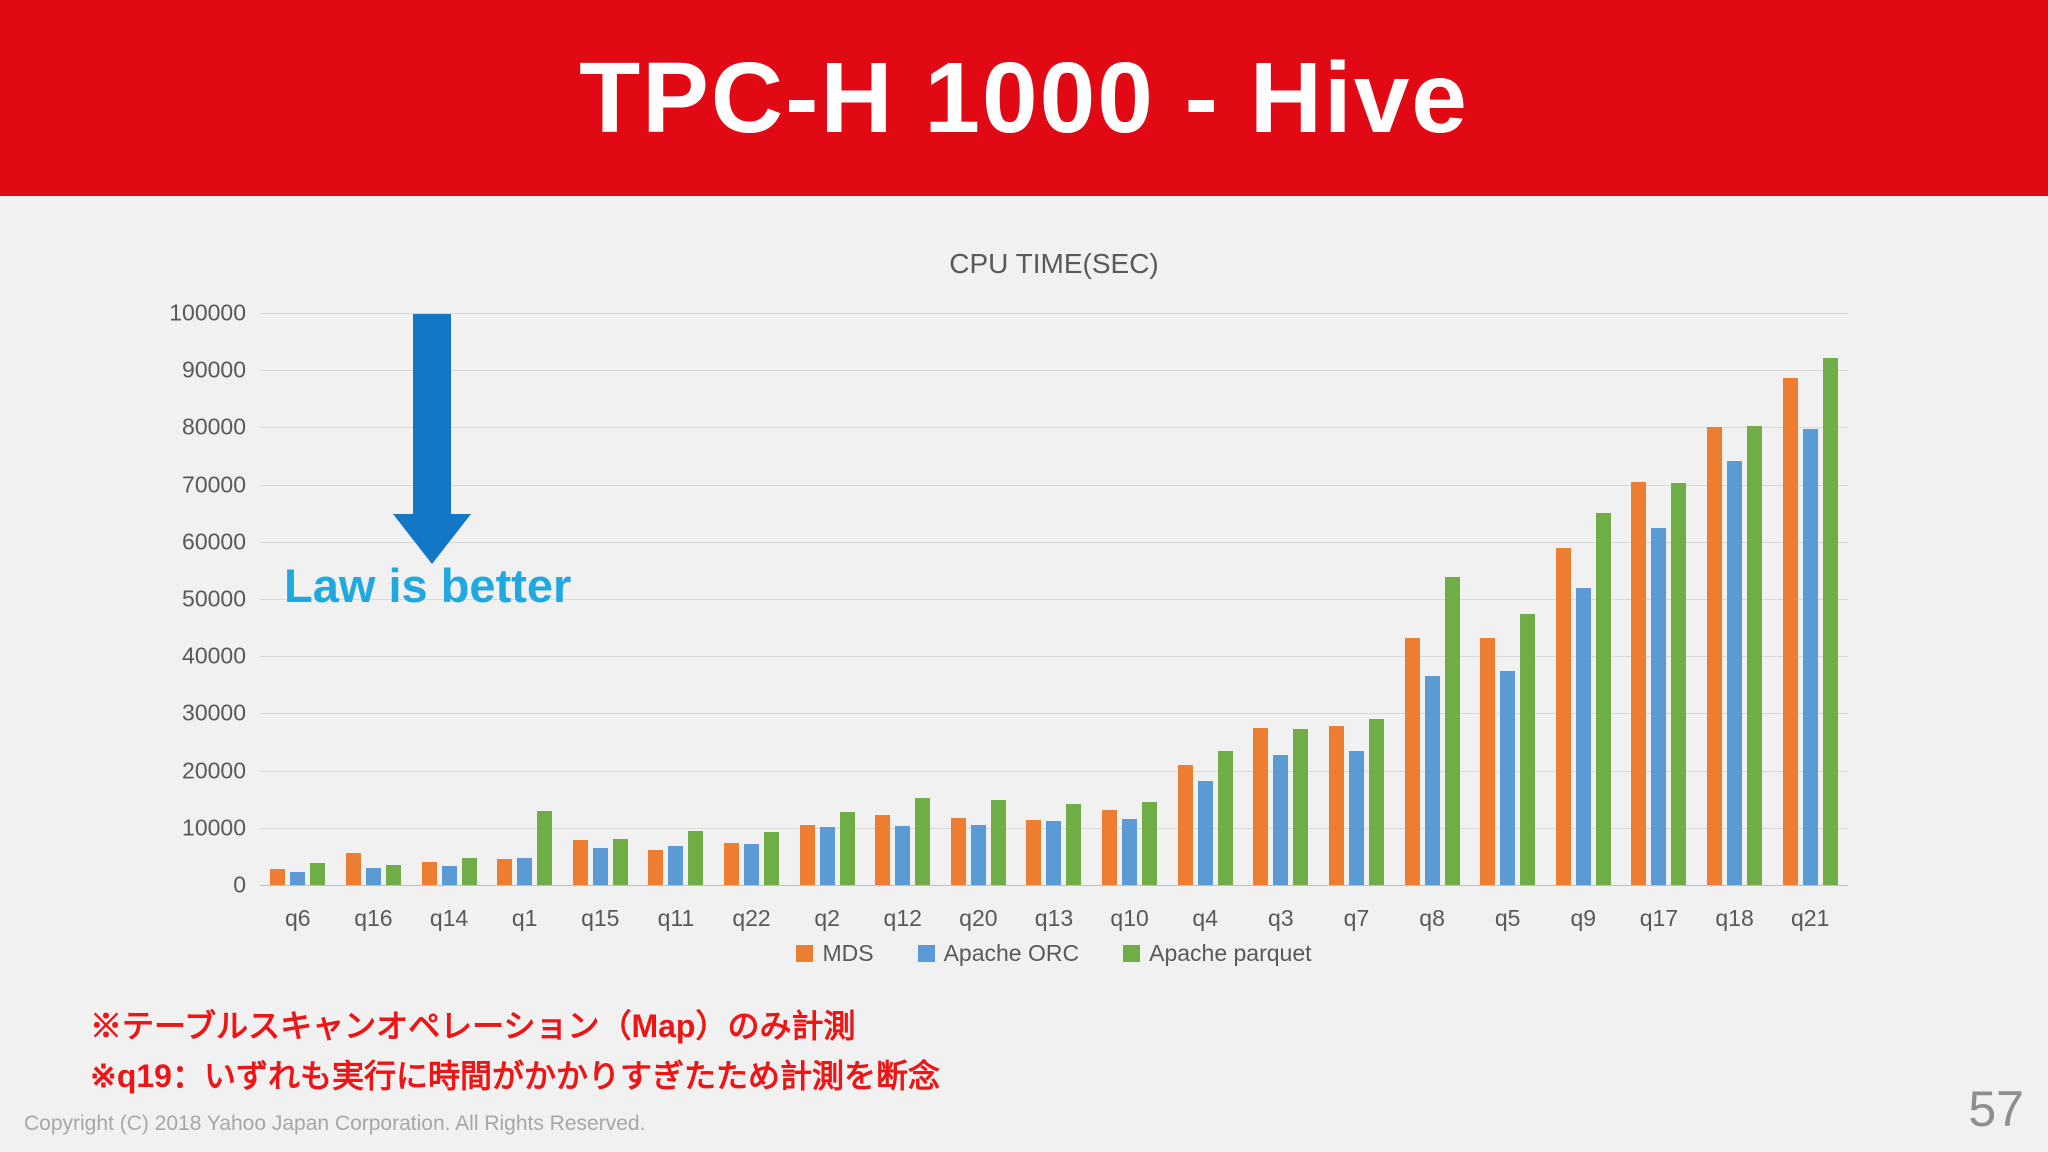 The image size is (2048, 1152). Describe the element at coordinates (903, 855) in the screenshot. I see `bar-apache-orc-q12` at that location.